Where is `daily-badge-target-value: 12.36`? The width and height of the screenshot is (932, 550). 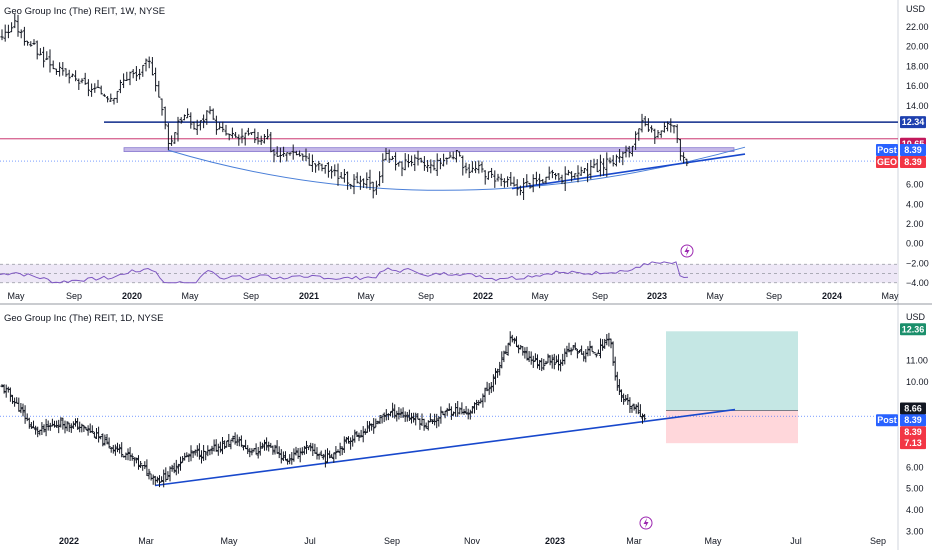
daily-badge-target-value: 12.36 is located at coordinates (913, 329).